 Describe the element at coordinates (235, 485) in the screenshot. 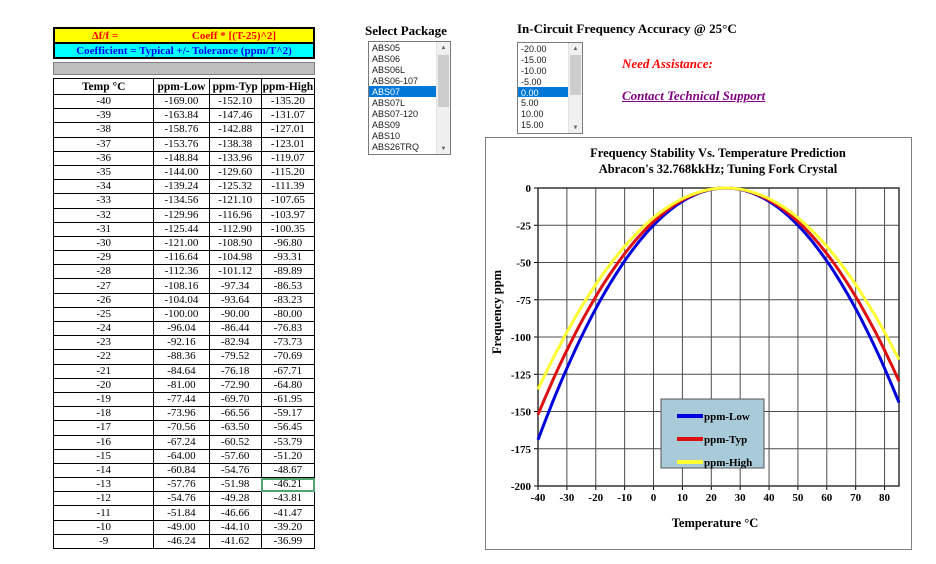

I see `table-cell: -51.98` at that location.